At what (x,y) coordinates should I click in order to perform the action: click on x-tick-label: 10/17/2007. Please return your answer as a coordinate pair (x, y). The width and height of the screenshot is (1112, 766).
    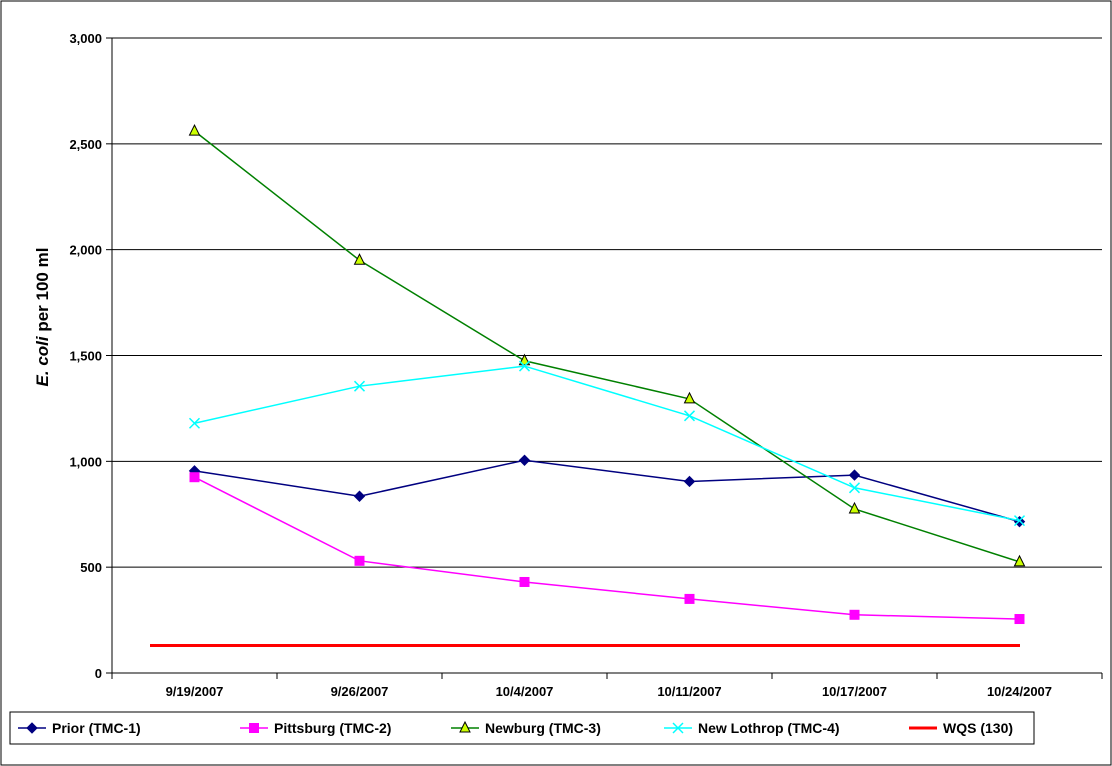
    Looking at the image, I should click on (854, 691).